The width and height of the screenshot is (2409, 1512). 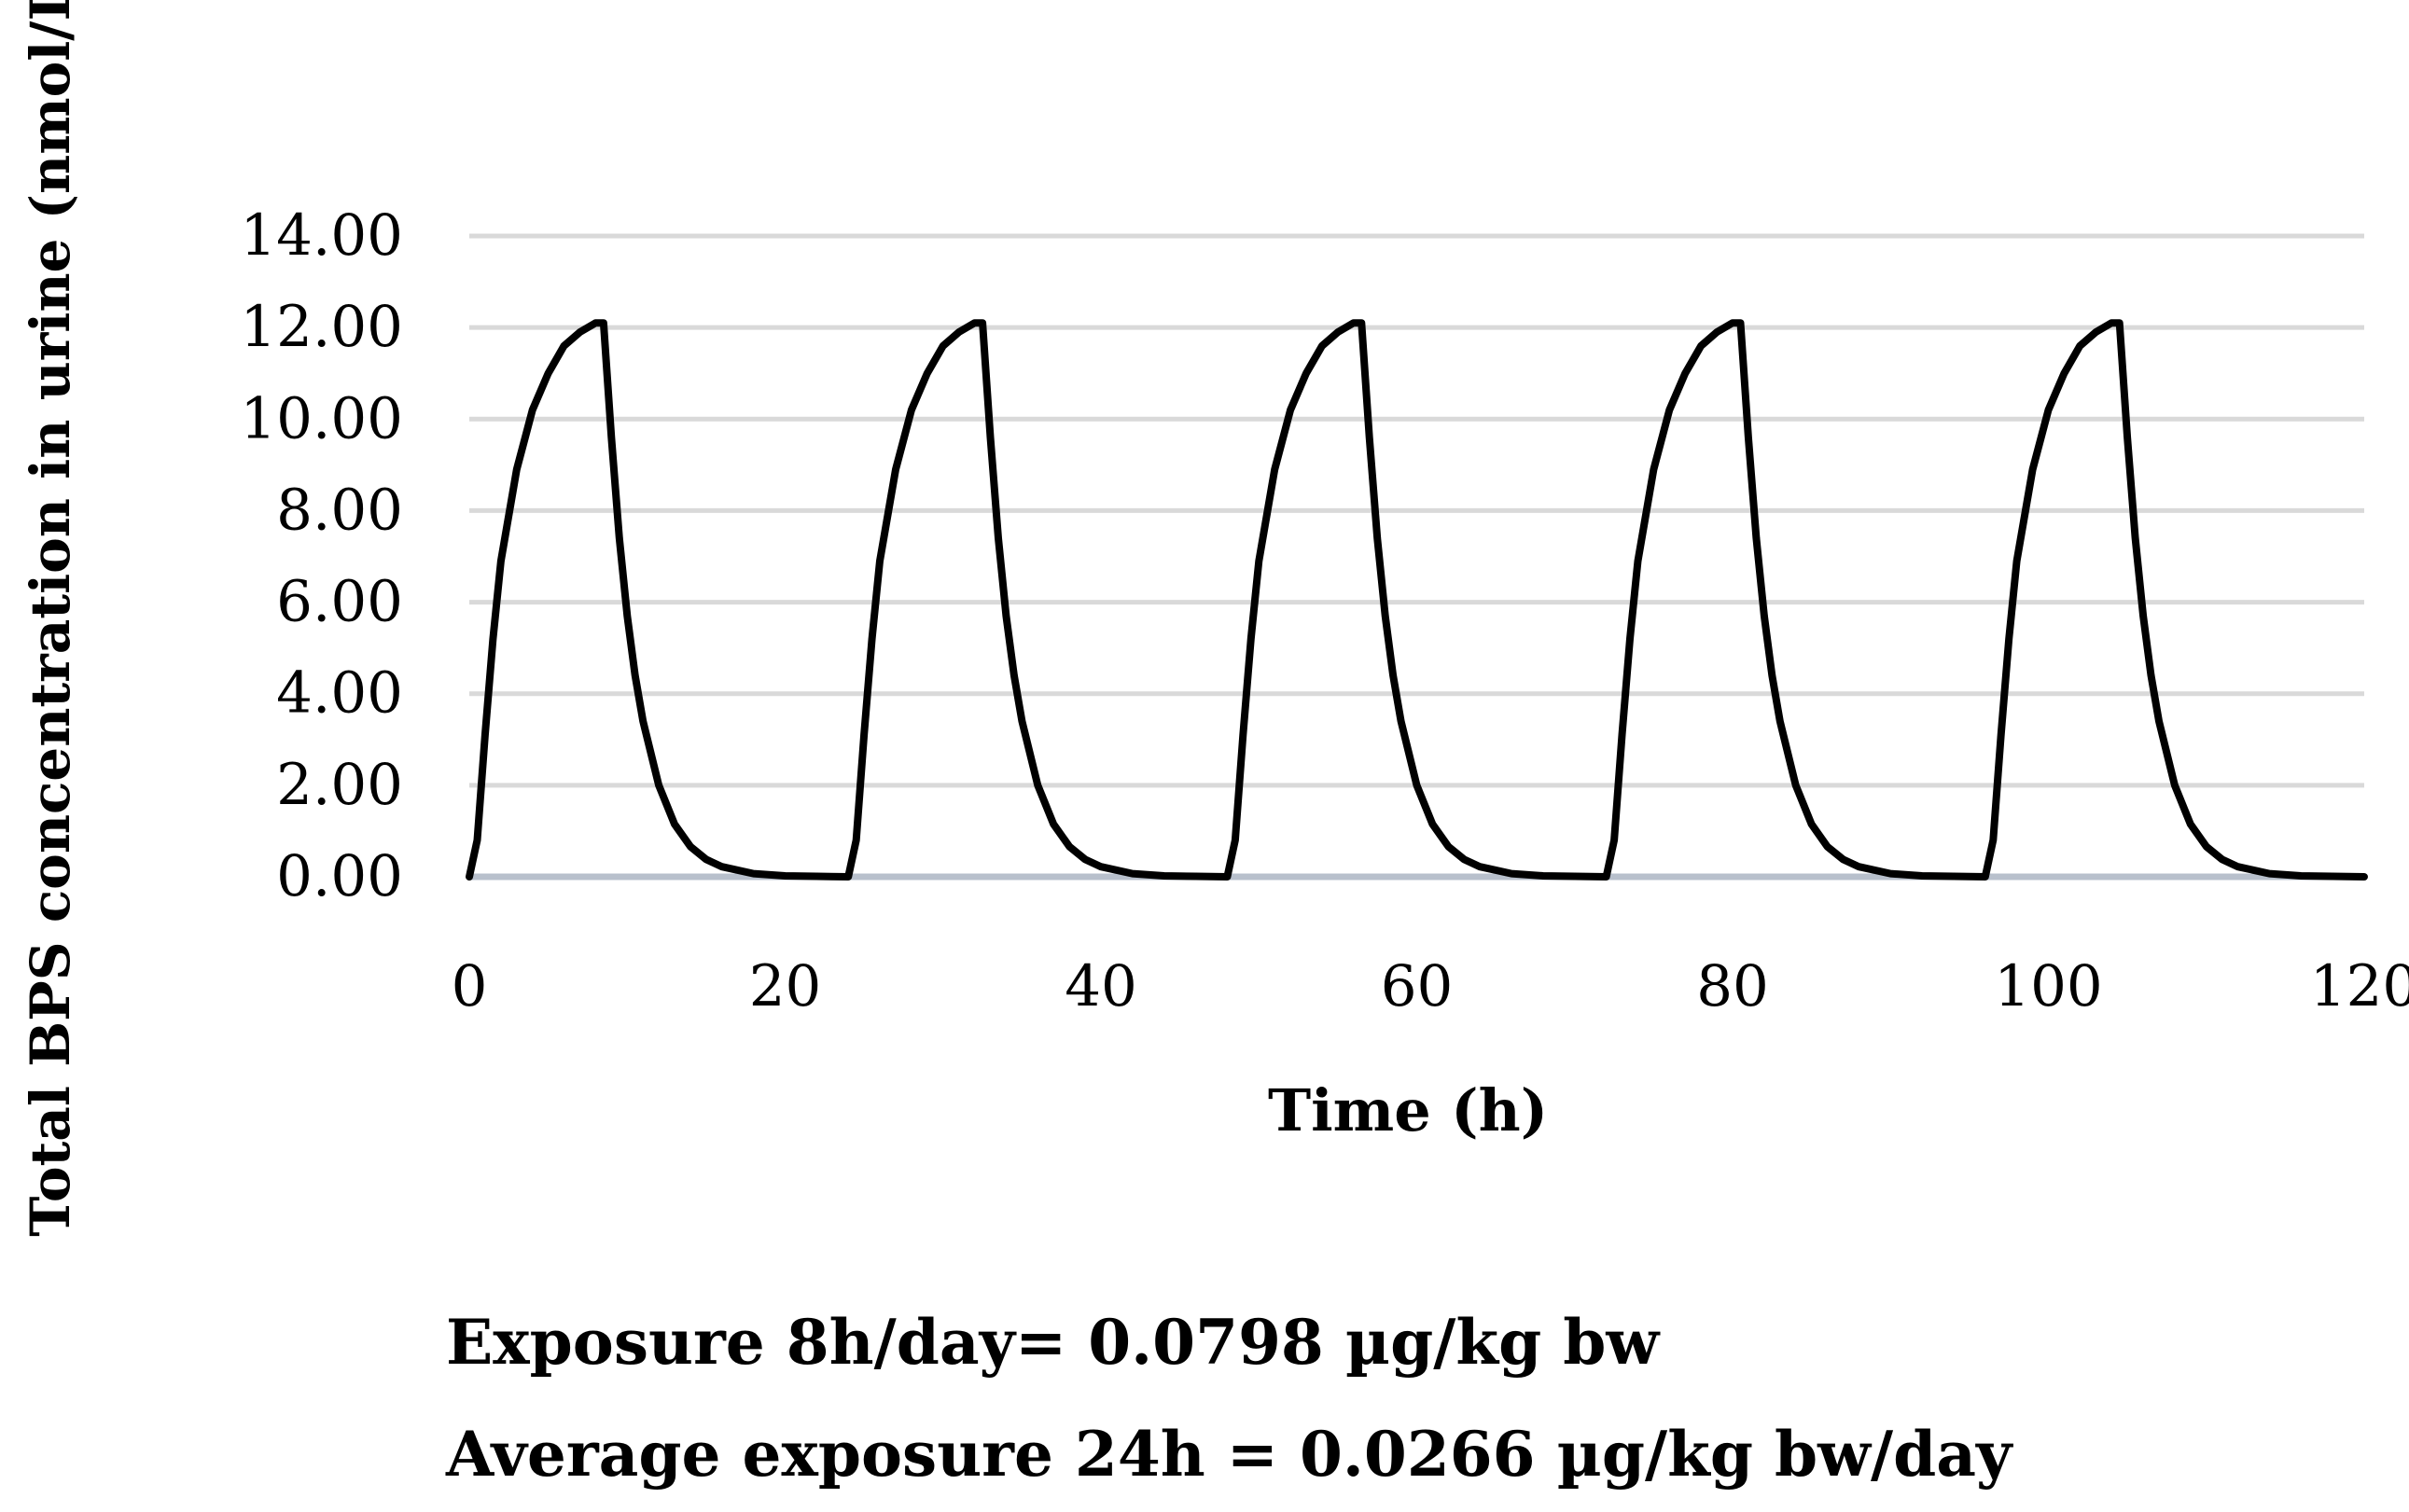 What do you see at coordinates (339, 785) in the screenshot?
I see `y-tick-label: 2.00` at bounding box center [339, 785].